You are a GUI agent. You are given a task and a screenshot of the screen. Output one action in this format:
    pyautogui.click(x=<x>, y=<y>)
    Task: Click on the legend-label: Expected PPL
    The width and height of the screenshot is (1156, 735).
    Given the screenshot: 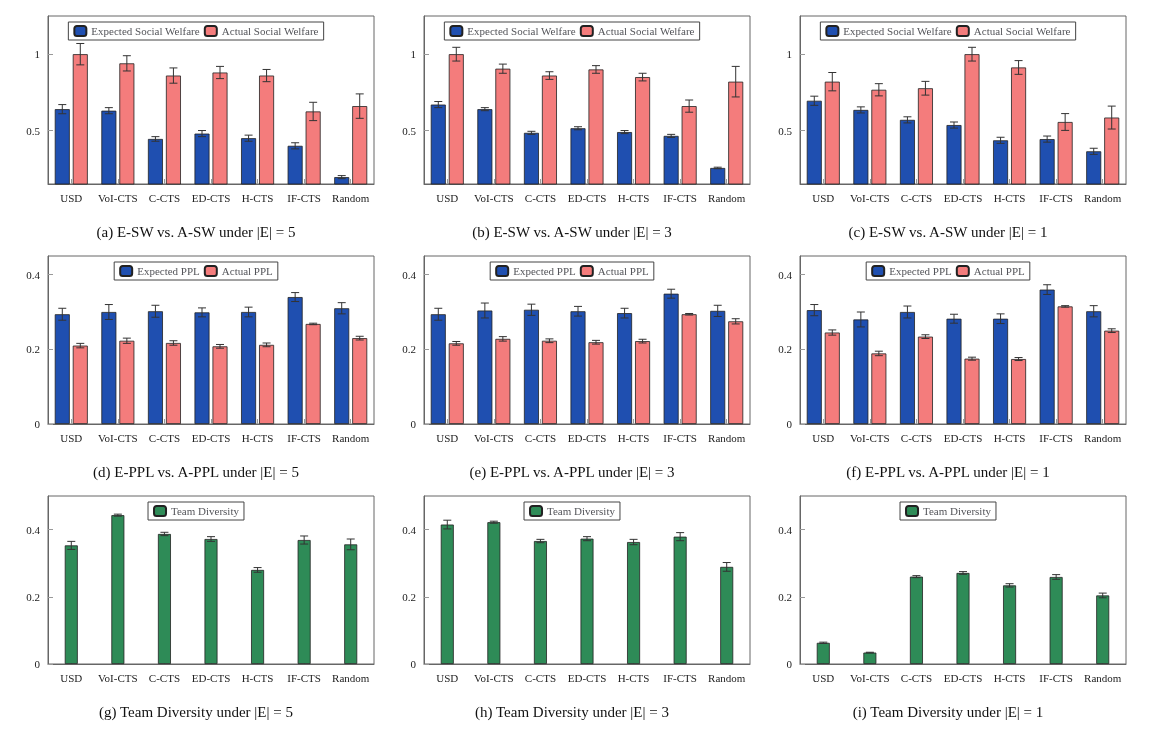 What is the action you would take?
    pyautogui.click(x=921, y=271)
    